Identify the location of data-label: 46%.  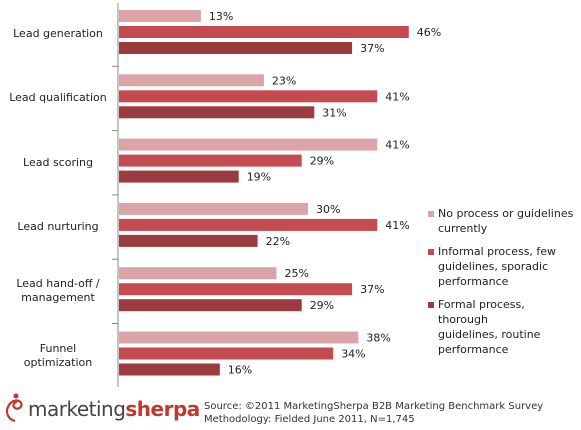
(429, 32).